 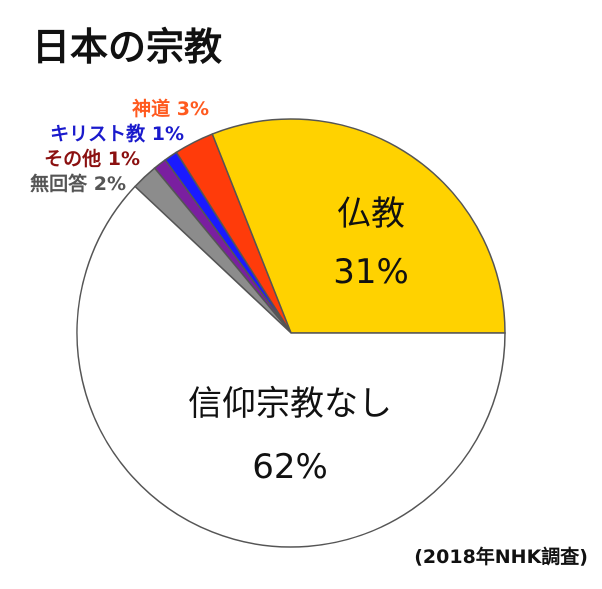 I want to click on slice-label-4: 無回答 2%, so click(x=78, y=183).